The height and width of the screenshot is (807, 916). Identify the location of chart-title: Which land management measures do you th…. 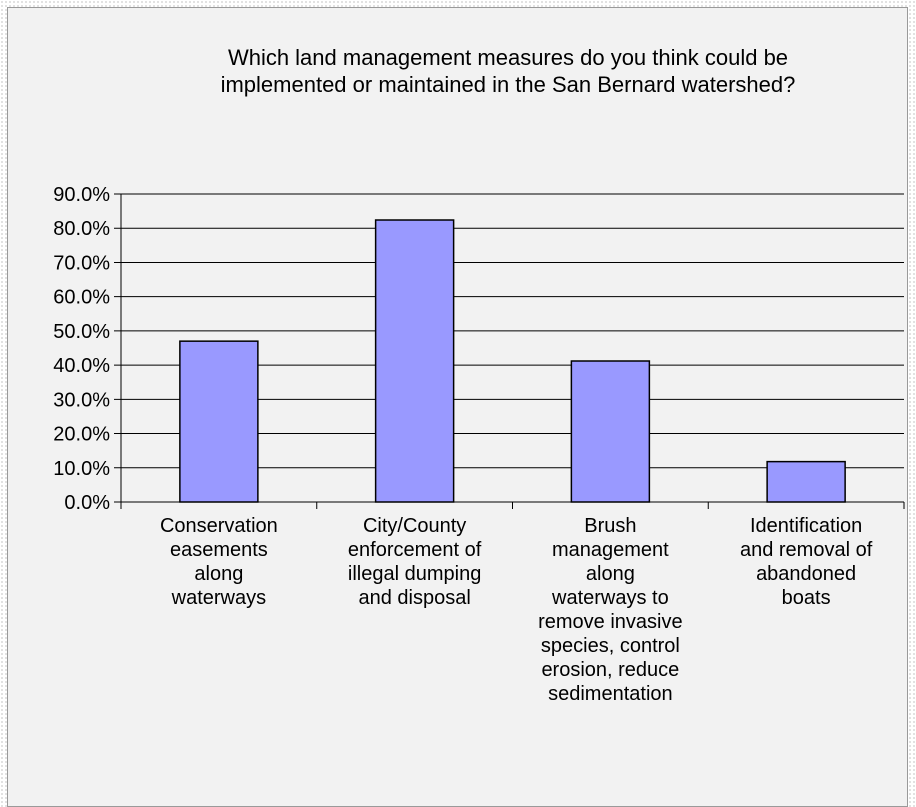
(508, 71).